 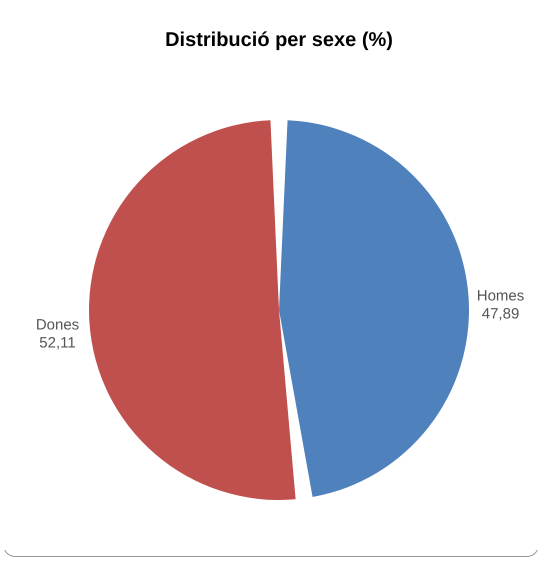 I want to click on slice-label: Dones, so click(x=58, y=325).